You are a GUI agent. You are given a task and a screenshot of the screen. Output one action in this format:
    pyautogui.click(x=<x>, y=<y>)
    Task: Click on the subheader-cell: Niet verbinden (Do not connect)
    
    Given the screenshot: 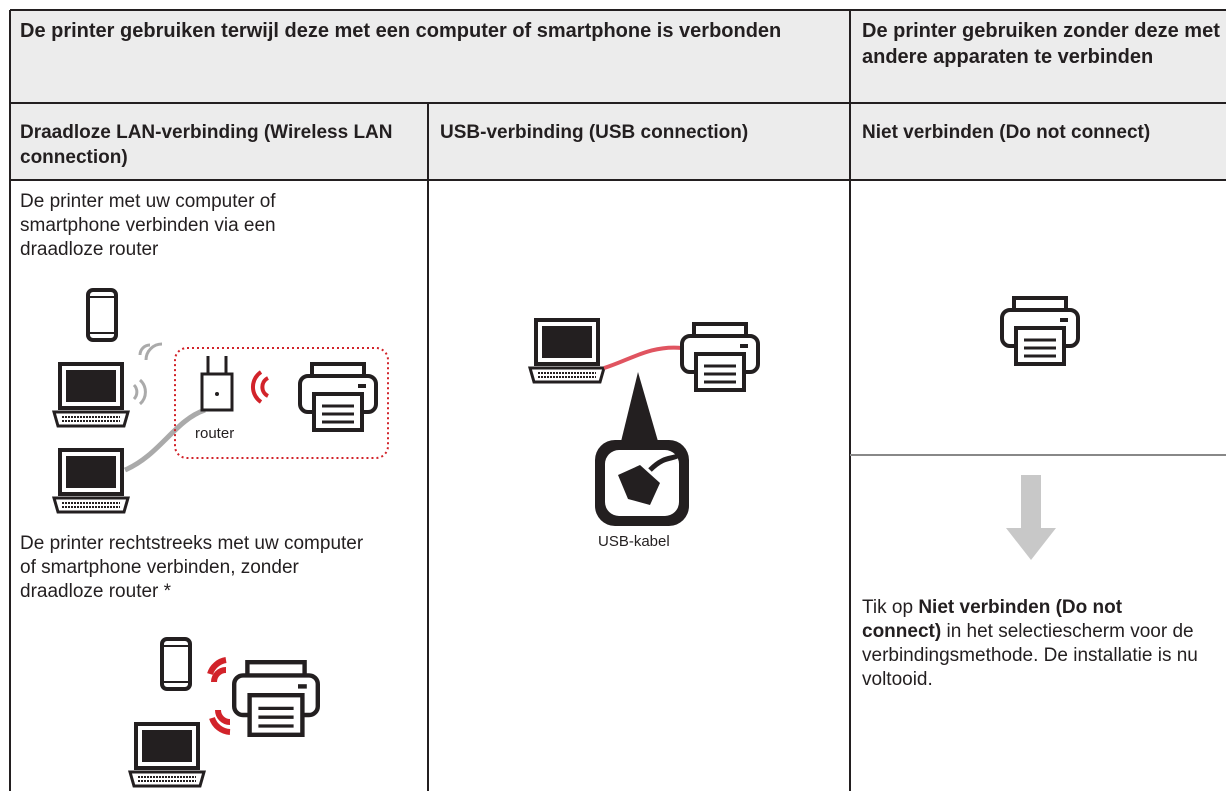 What is the action you would take?
    pyautogui.click(x=1006, y=132)
    